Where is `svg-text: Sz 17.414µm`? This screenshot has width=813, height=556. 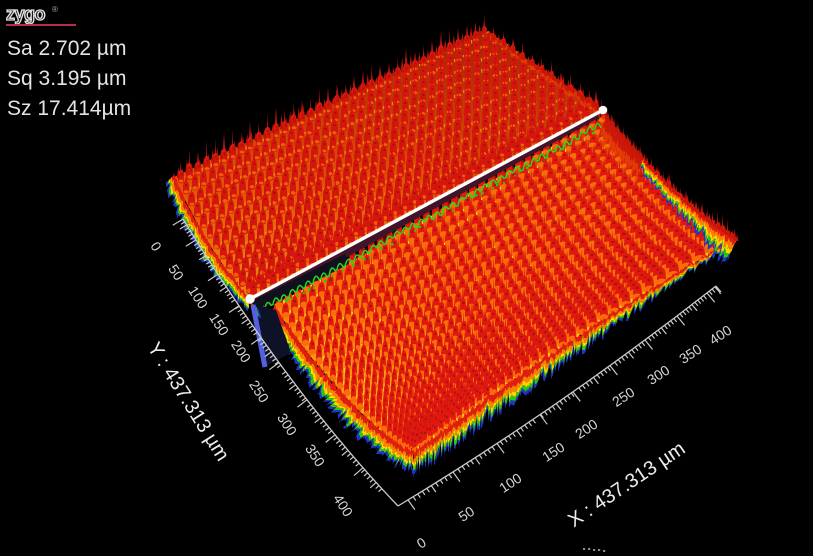 svg-text: Sz 17.414µm is located at coordinates (69, 108).